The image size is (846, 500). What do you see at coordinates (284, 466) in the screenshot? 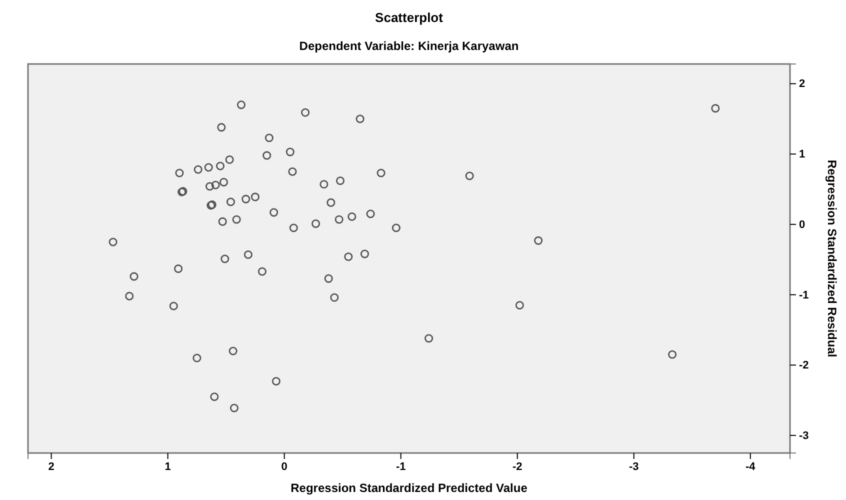
I see `x-tick-label: 0` at bounding box center [284, 466].